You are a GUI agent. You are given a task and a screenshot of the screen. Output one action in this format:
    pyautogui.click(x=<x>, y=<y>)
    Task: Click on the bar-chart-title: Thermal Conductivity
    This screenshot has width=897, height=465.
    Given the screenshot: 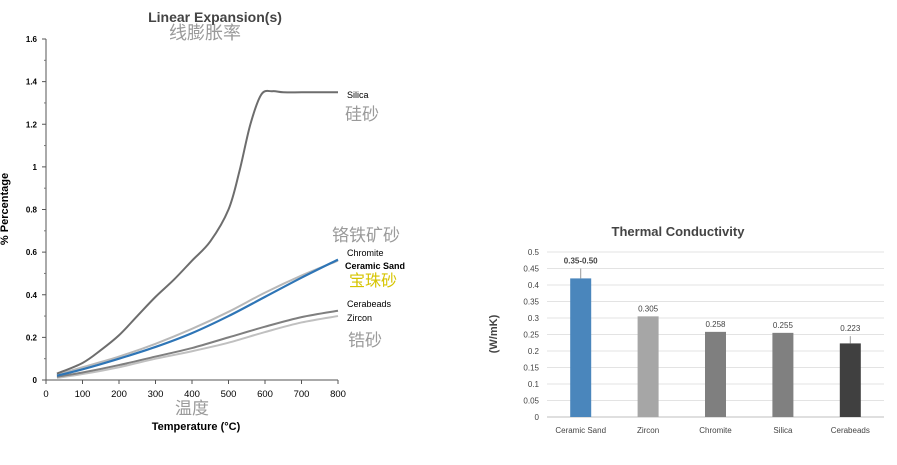 What is the action you would take?
    pyautogui.click(x=679, y=231)
    